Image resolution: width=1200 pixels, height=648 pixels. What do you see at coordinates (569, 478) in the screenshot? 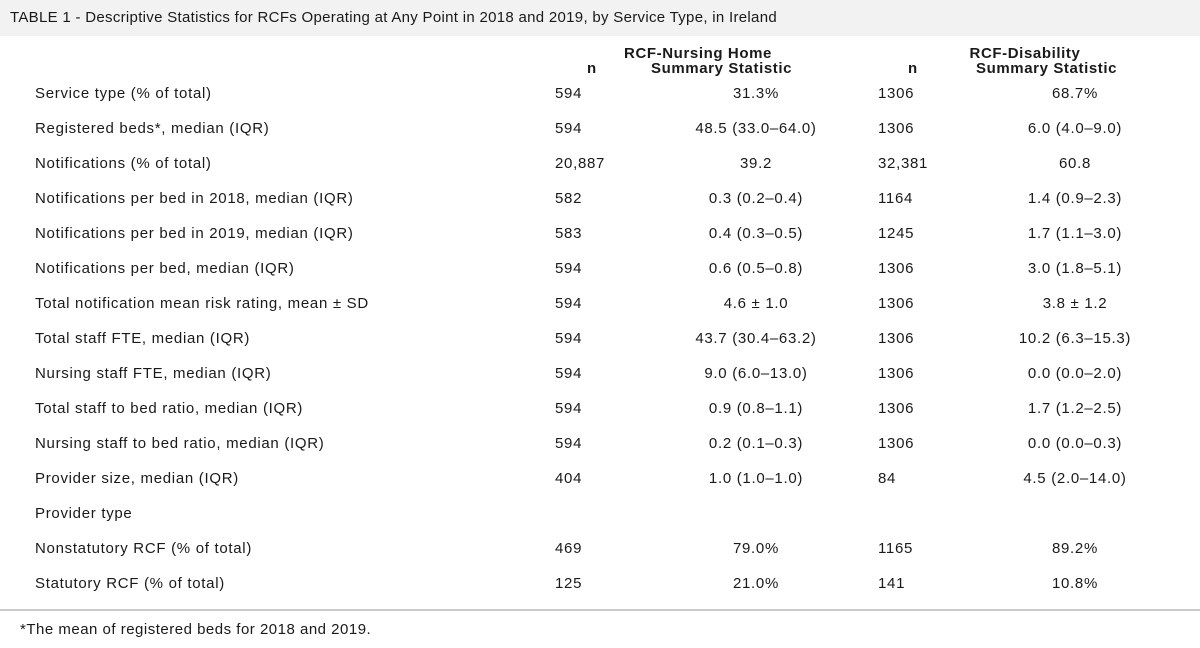
I see `cell-n-nursing-home: 404` at bounding box center [569, 478].